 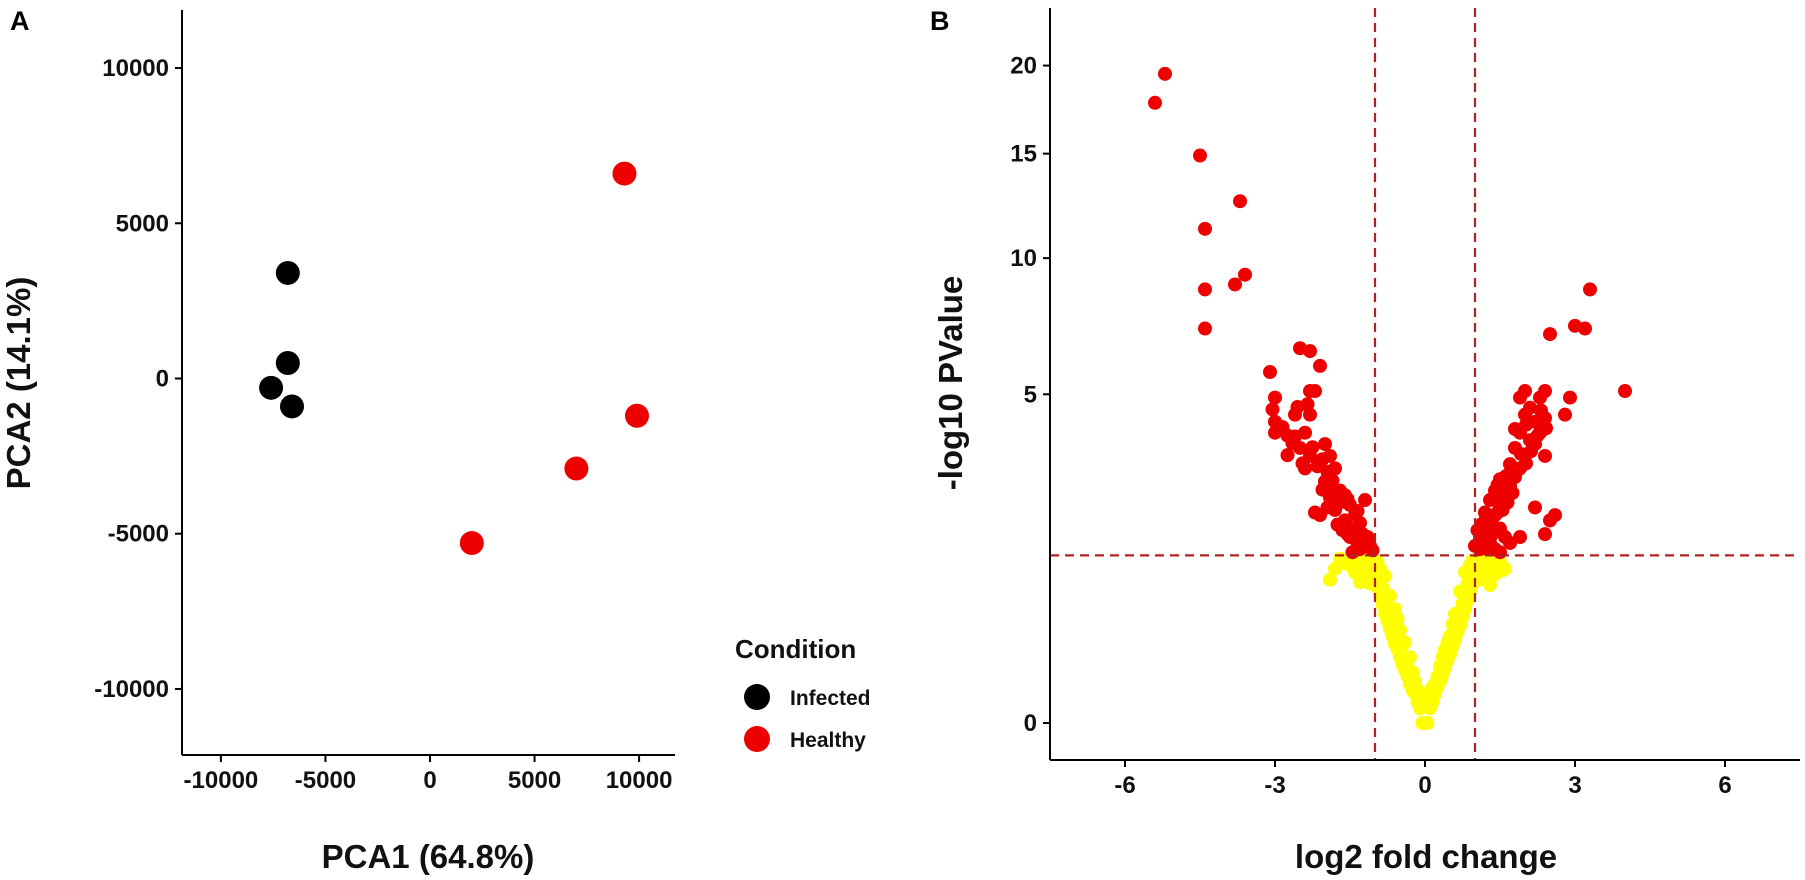 I want to click on panel-label-a: A, so click(x=20, y=21).